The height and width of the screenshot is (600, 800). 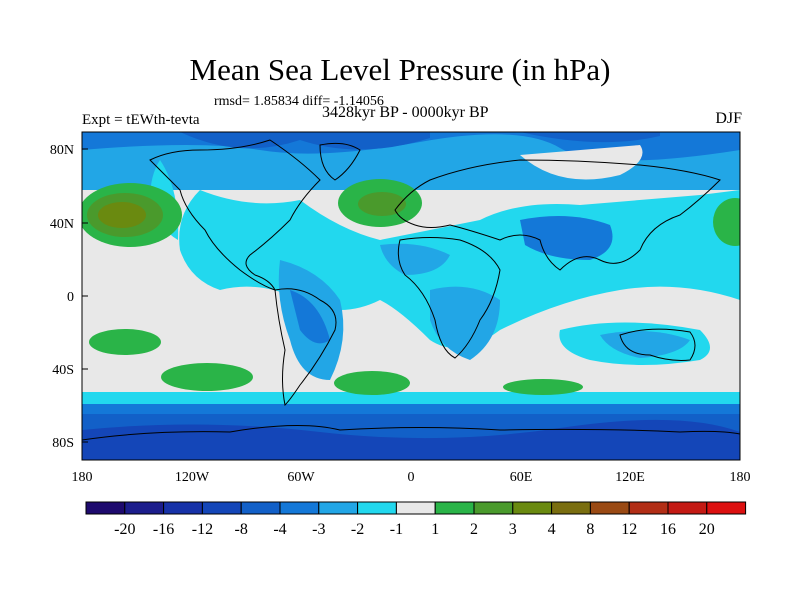 What do you see at coordinates (728, 118) in the screenshot?
I see `season-label: DJF` at bounding box center [728, 118].